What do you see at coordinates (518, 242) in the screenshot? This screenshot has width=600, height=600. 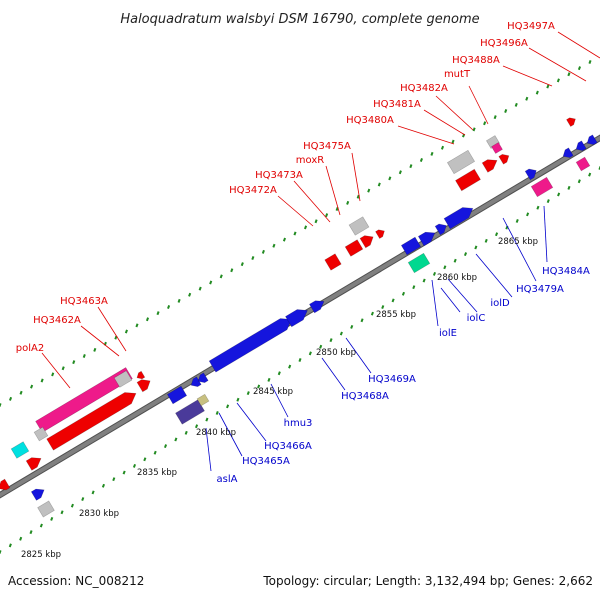 I see `kbp-label-2865: 2865 kbp` at bounding box center [518, 242].